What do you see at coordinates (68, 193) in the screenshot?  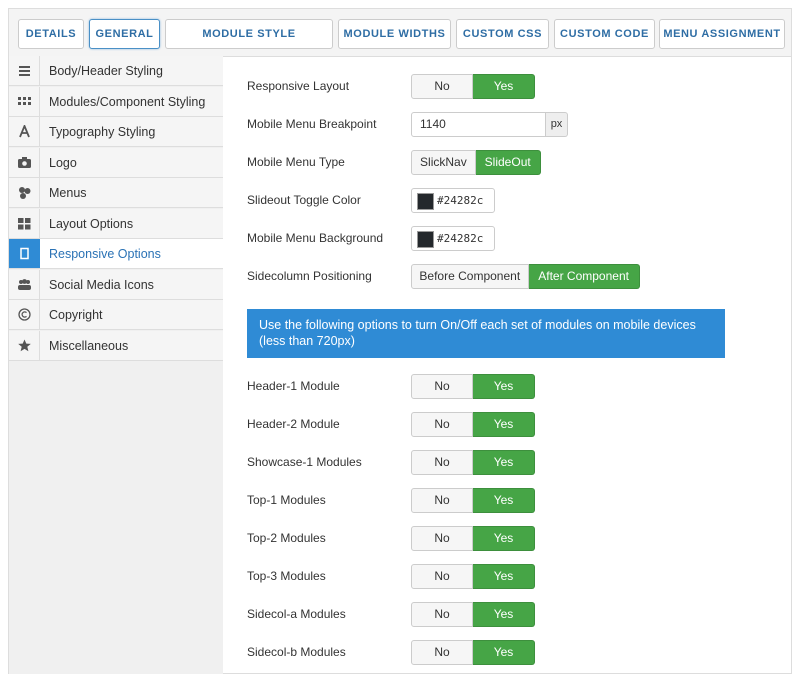 I see `sidebar-label: Menus` at bounding box center [68, 193].